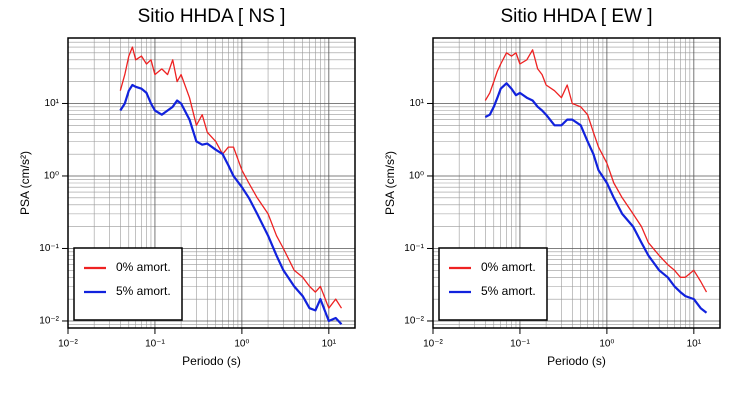 Image resolution: width=730 pixels, height=400 pixels. I want to click on chart-title: Sitio HHDA [ NS ], so click(212, 16).